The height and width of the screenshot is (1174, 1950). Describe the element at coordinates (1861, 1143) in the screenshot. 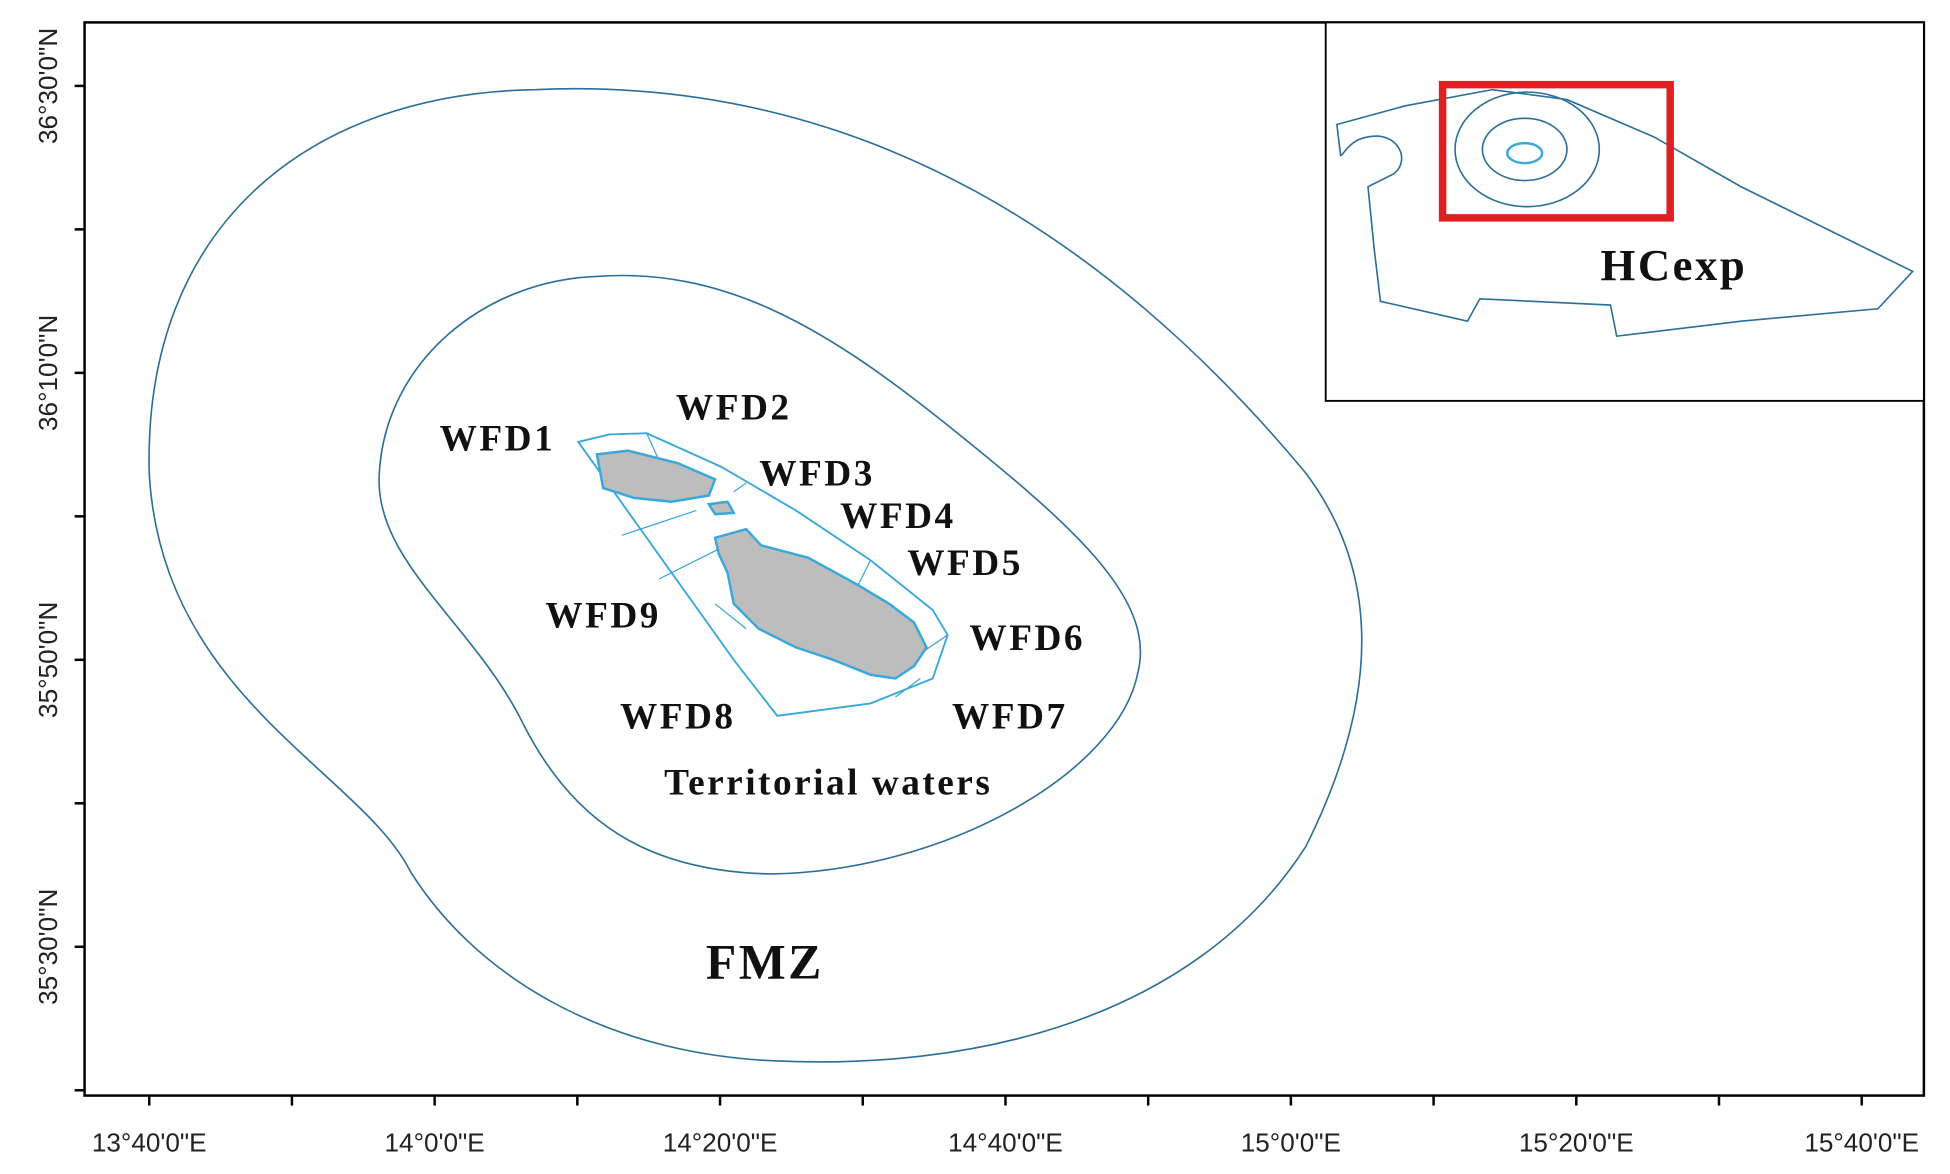

I see `x-tick-label: 15°40'0"E` at that location.